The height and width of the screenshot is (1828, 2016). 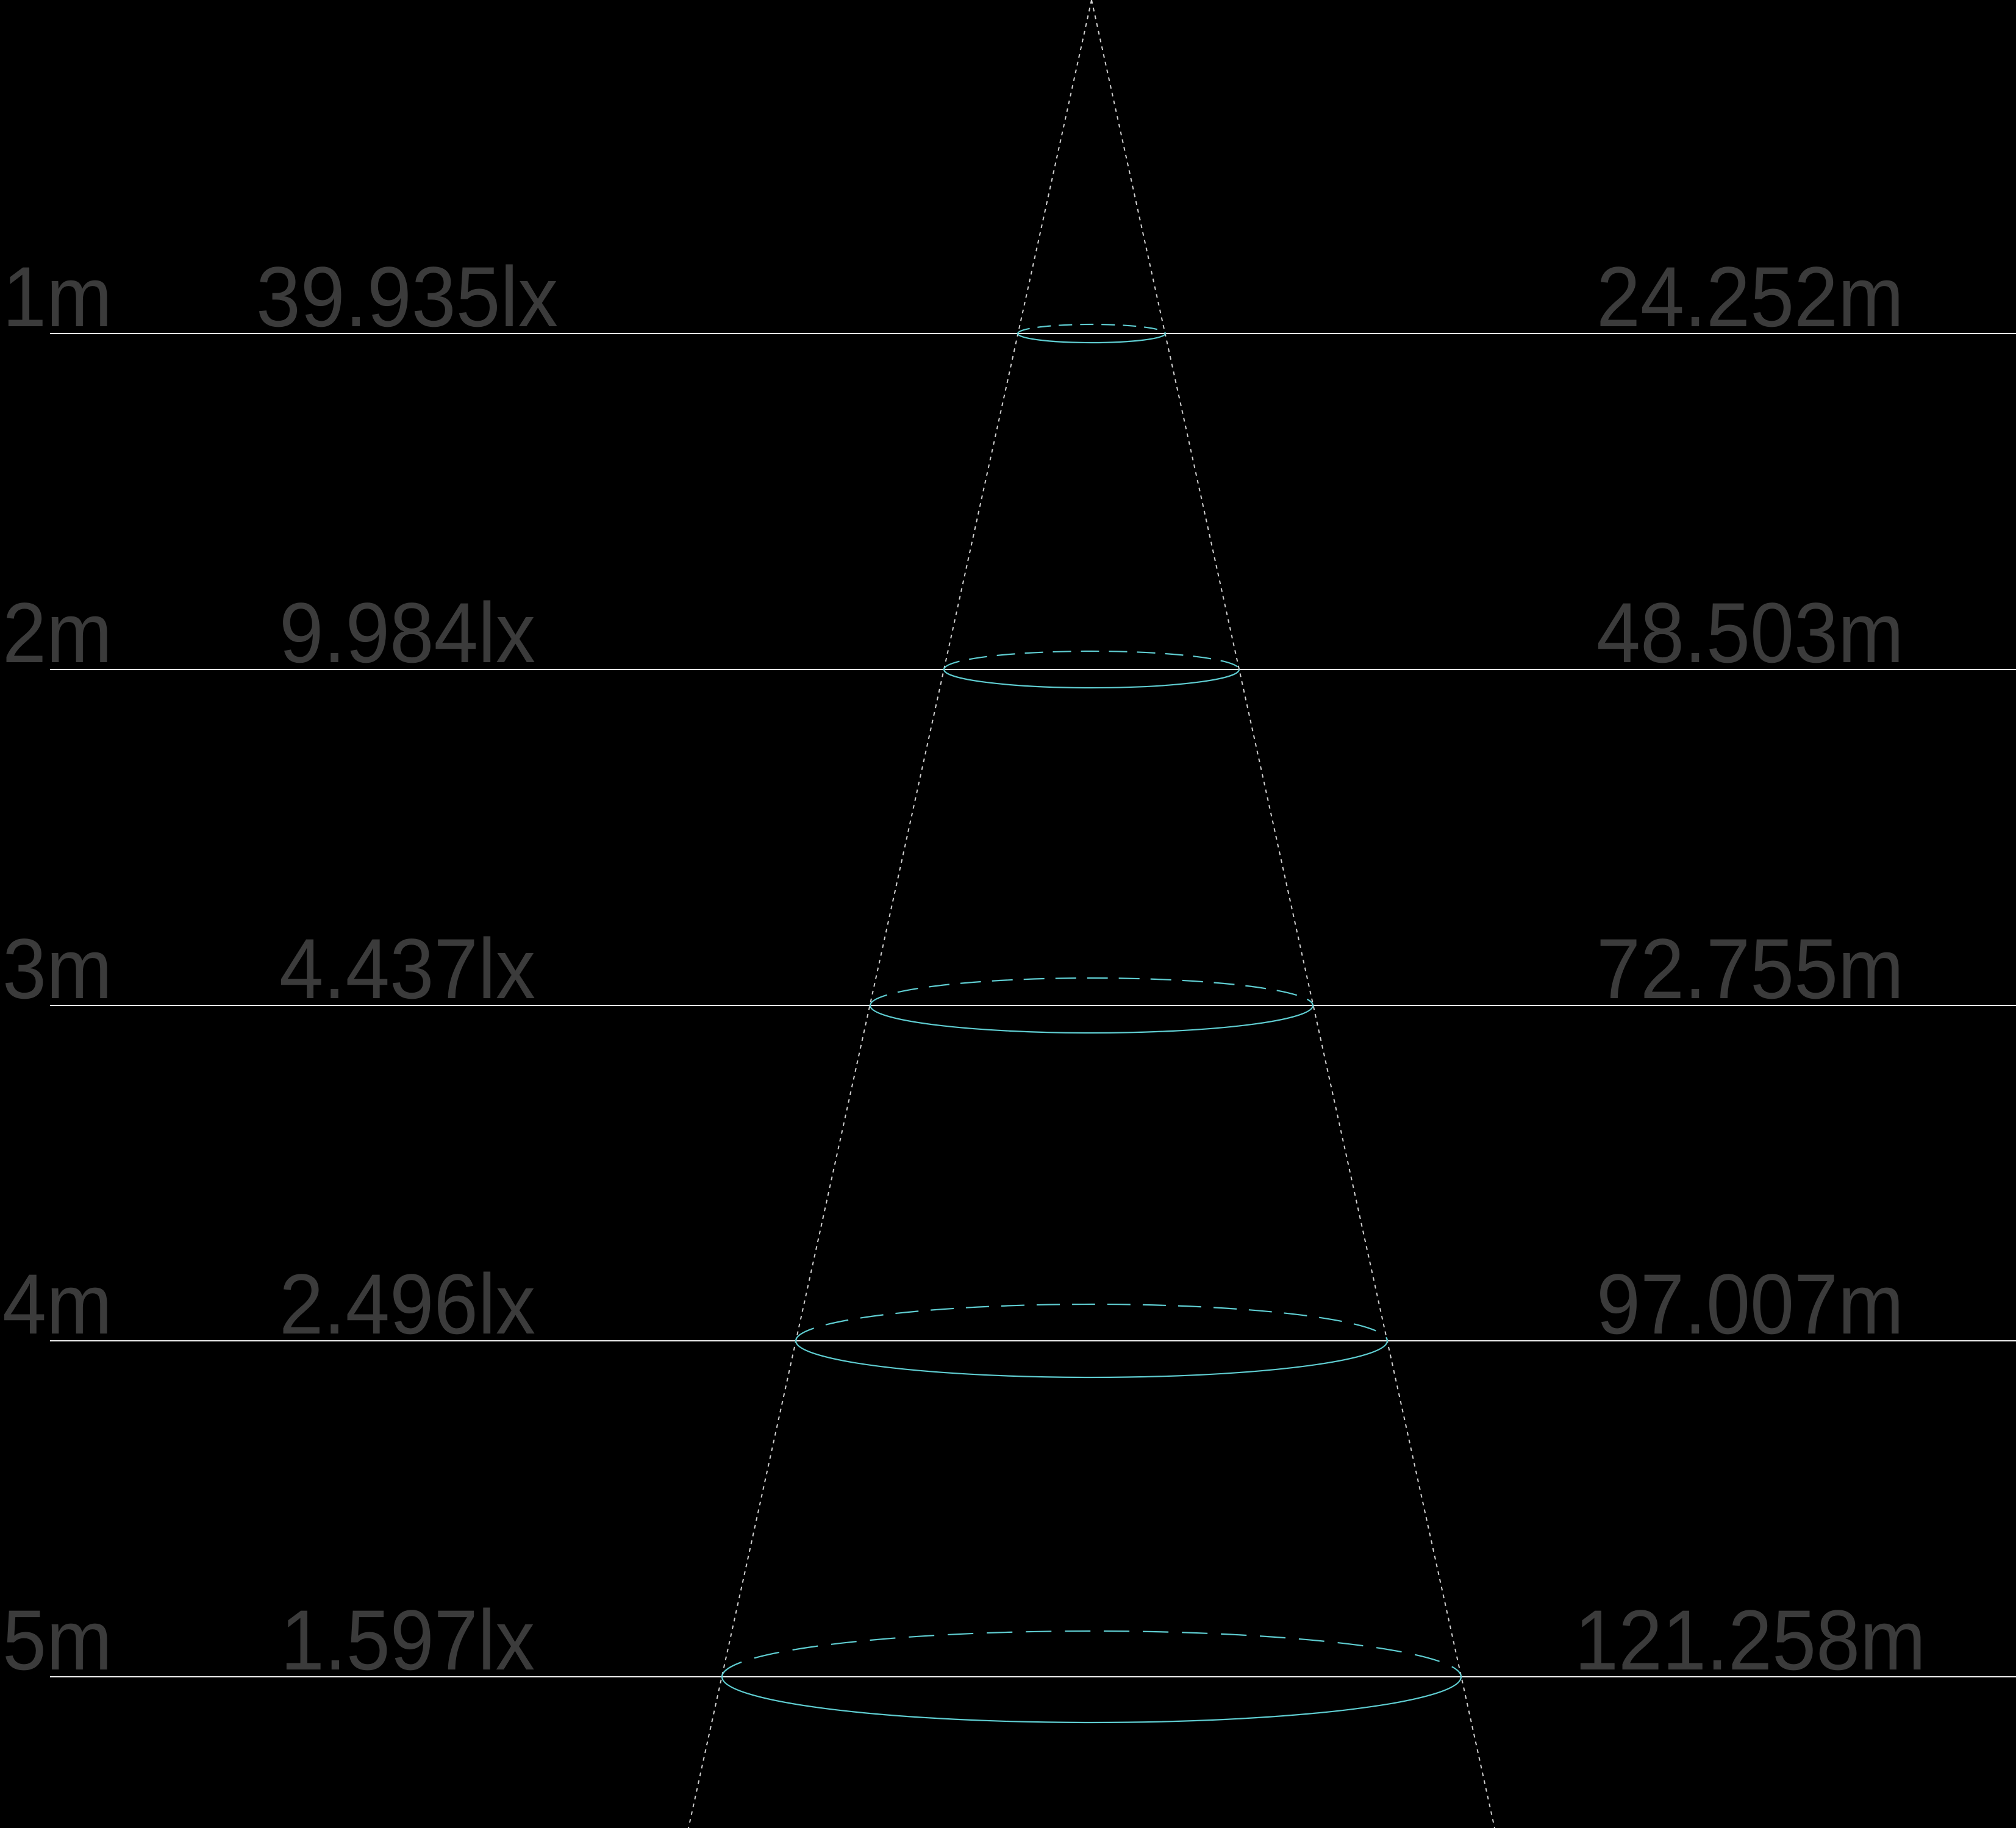 What do you see at coordinates (1750, 1640) in the screenshot?
I see `diameter-label-5m: 121.258m` at bounding box center [1750, 1640].